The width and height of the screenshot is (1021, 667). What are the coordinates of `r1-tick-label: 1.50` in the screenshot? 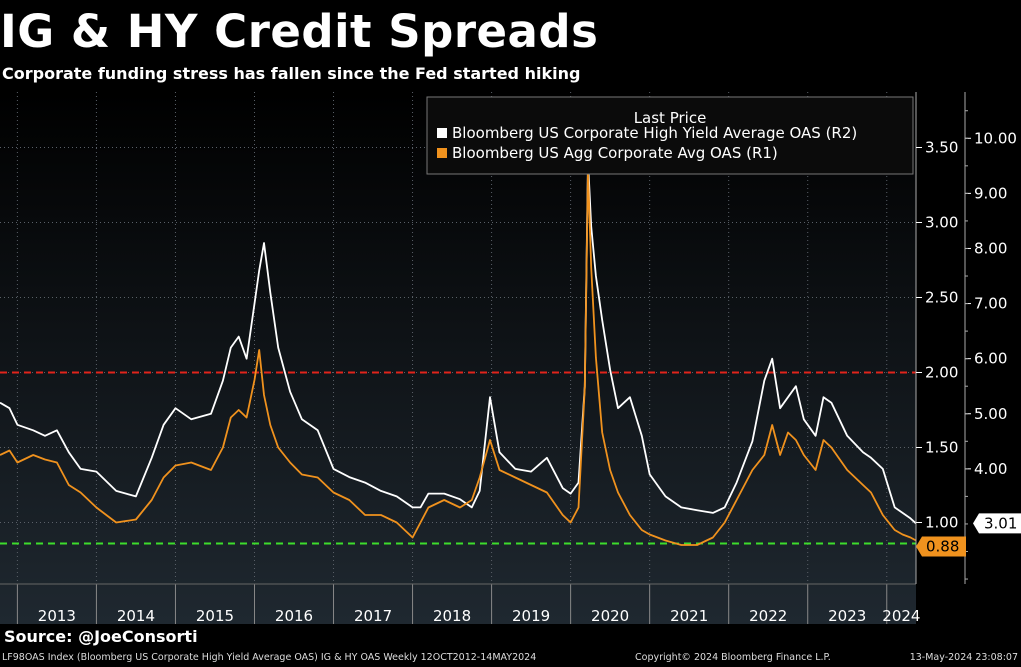 It's located at (941, 448).